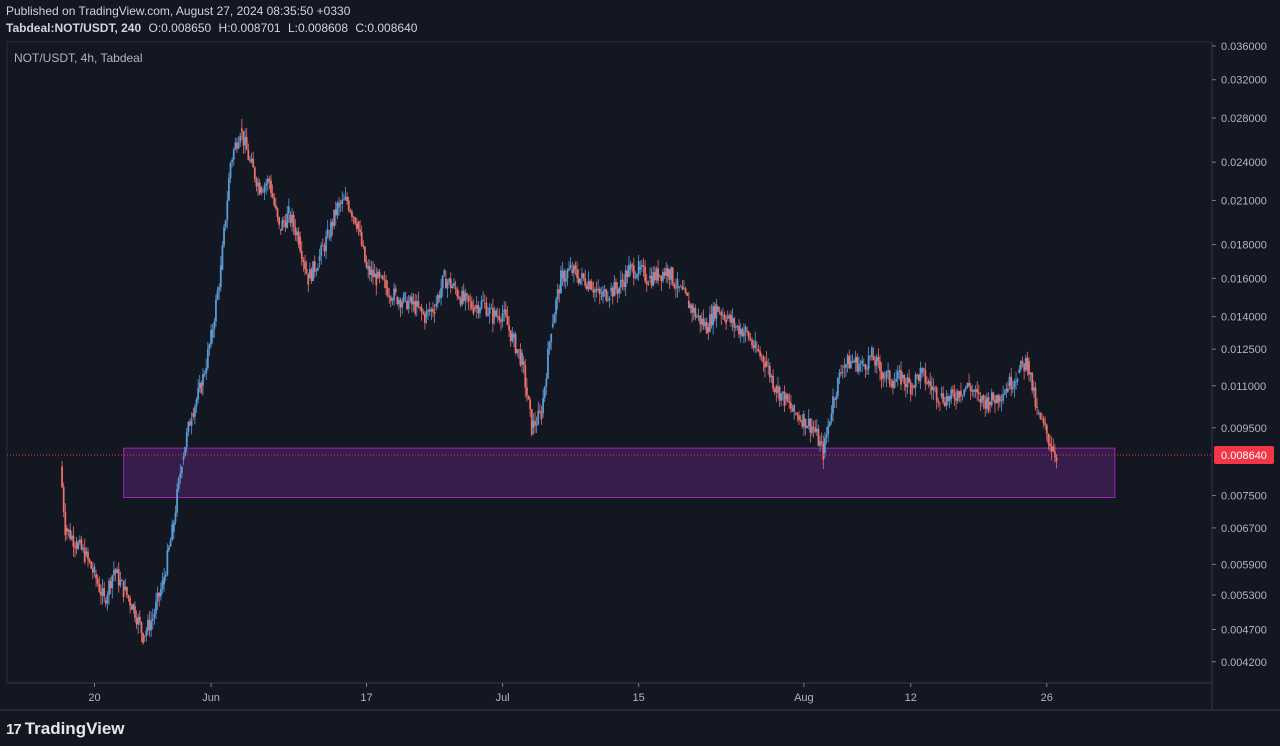  What do you see at coordinates (366, 698) in the screenshot?
I see `x-tick-label: 17` at bounding box center [366, 698].